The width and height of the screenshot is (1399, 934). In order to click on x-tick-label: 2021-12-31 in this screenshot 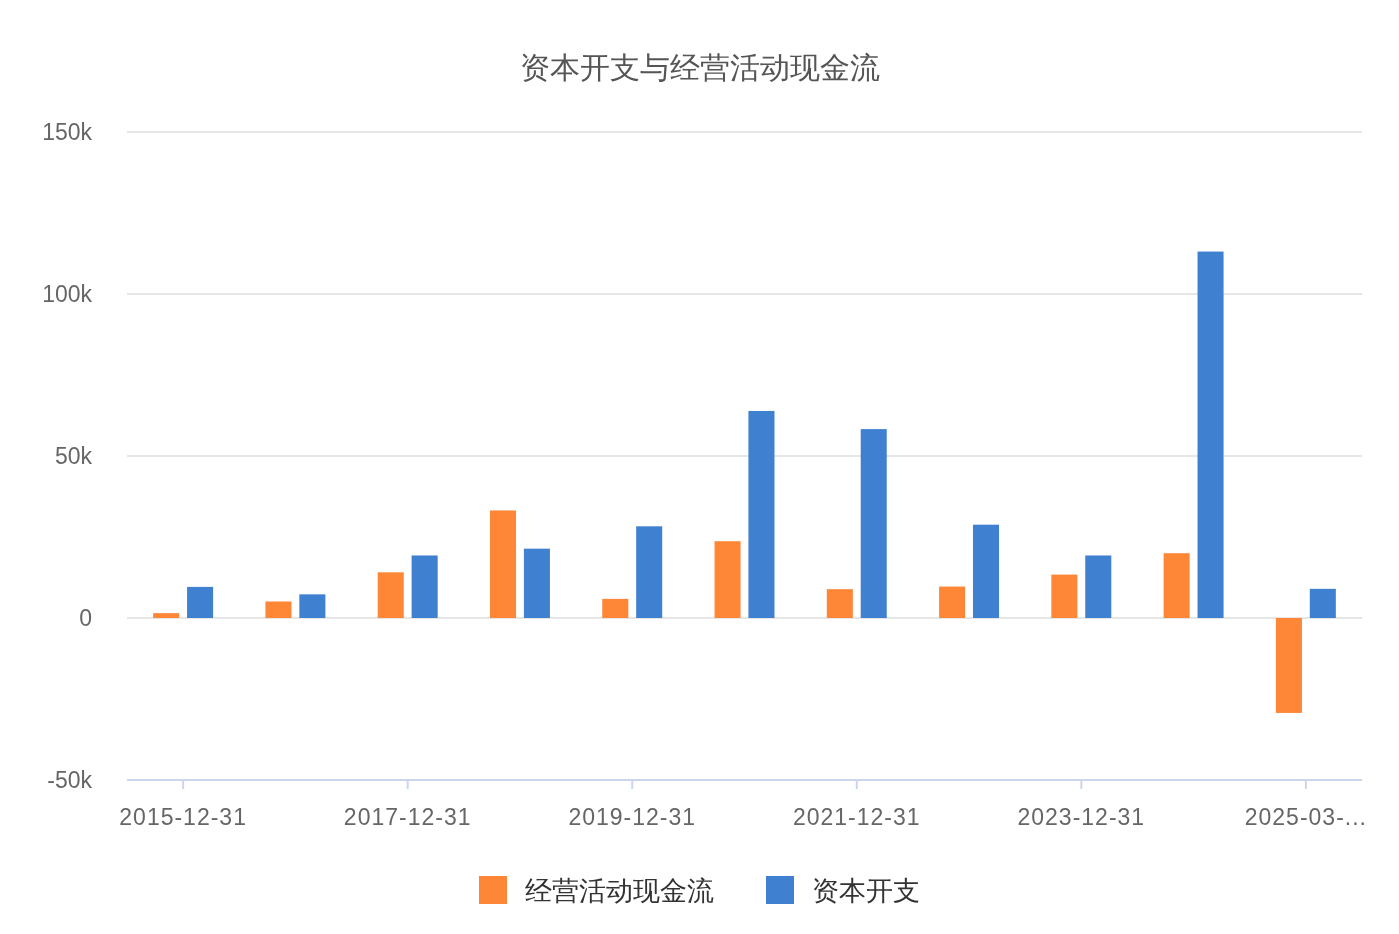, I will do `click(856, 817)`.